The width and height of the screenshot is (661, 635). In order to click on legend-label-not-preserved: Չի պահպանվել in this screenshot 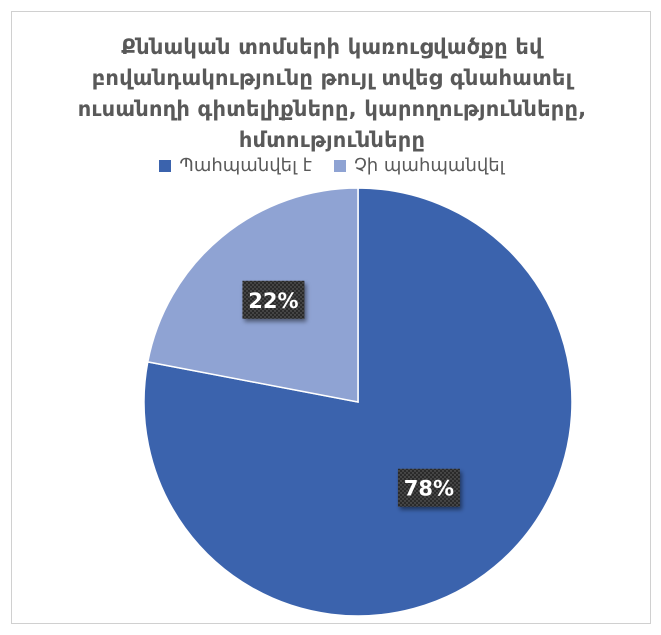, I will do `click(429, 165)`.